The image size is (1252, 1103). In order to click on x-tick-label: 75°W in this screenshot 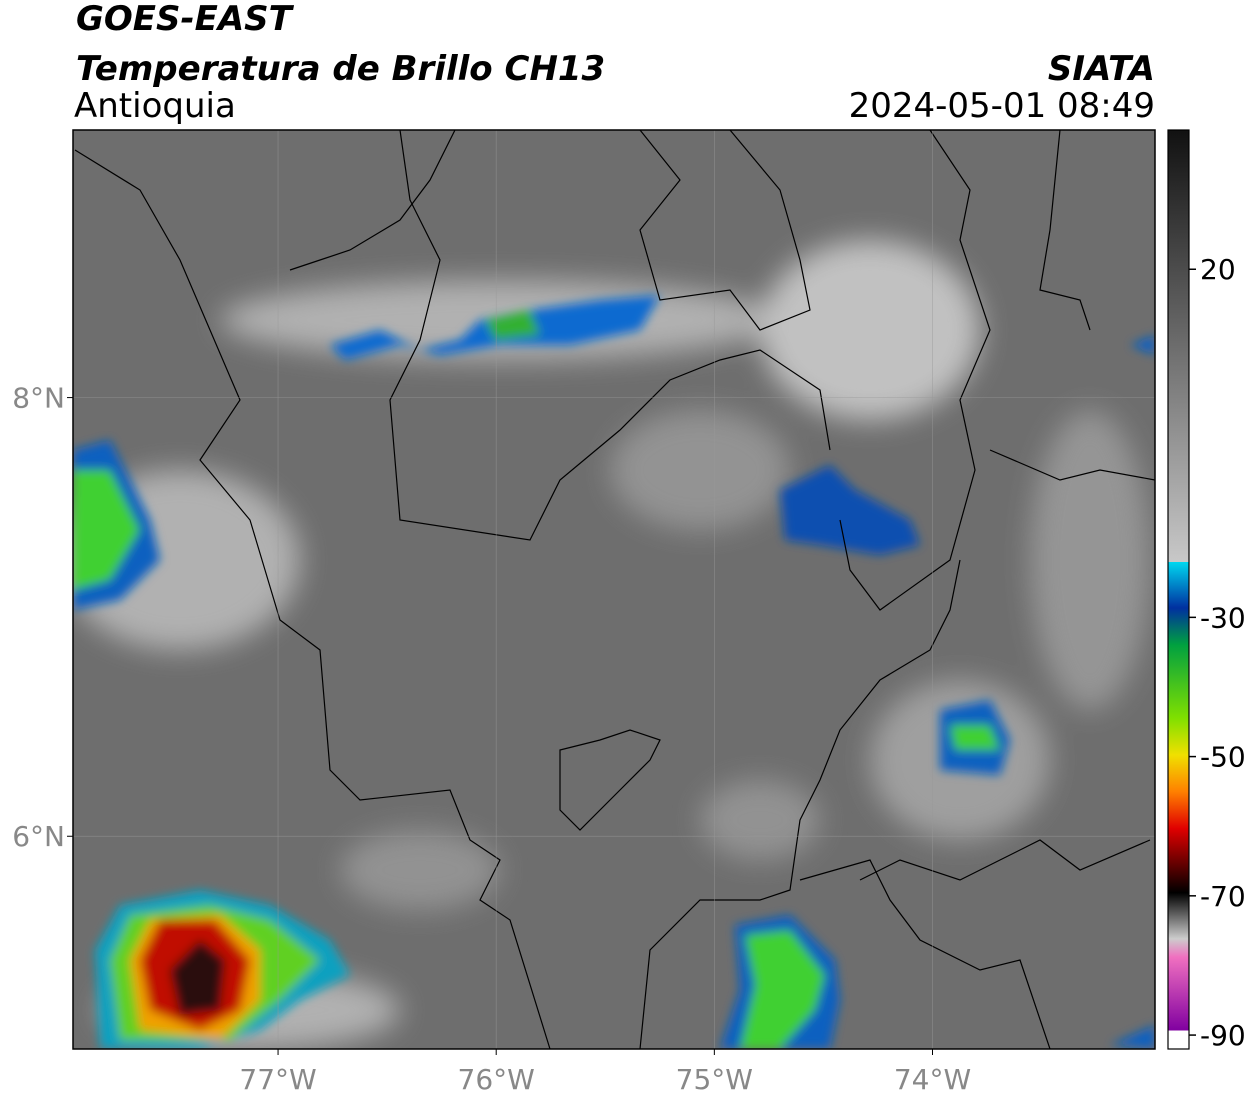, I will do `click(714, 1079)`.